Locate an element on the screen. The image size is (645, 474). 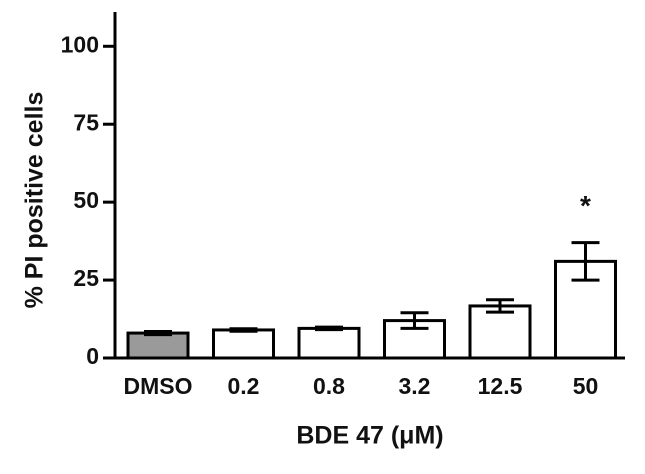
x-axis-title: BDE 47 (μM) is located at coordinates (369, 436).